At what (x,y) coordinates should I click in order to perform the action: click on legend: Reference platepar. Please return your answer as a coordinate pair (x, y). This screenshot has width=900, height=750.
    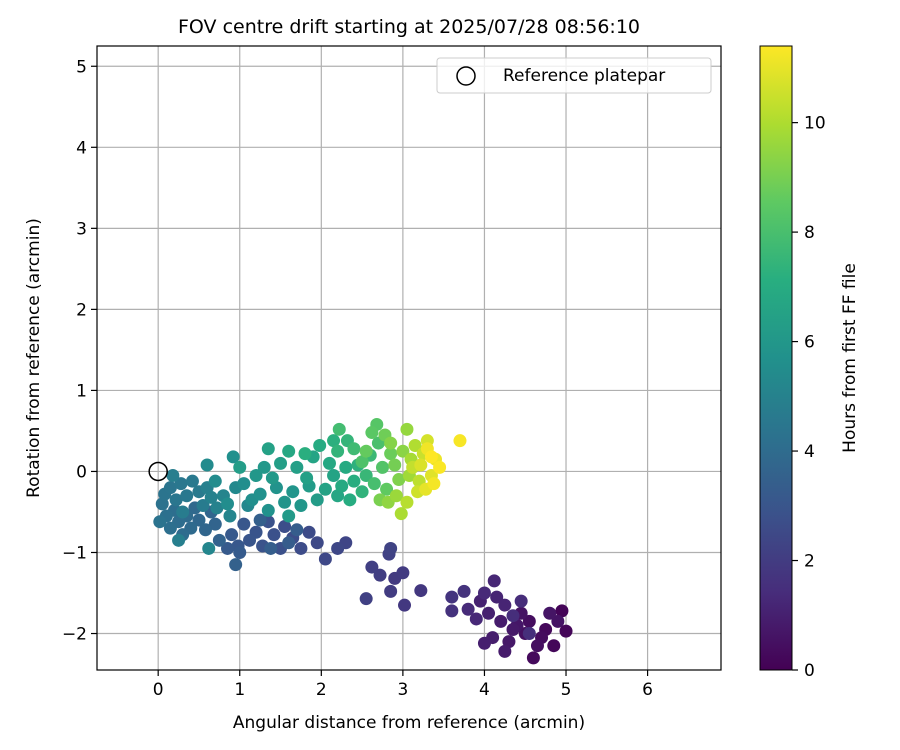
    Looking at the image, I should click on (574, 75).